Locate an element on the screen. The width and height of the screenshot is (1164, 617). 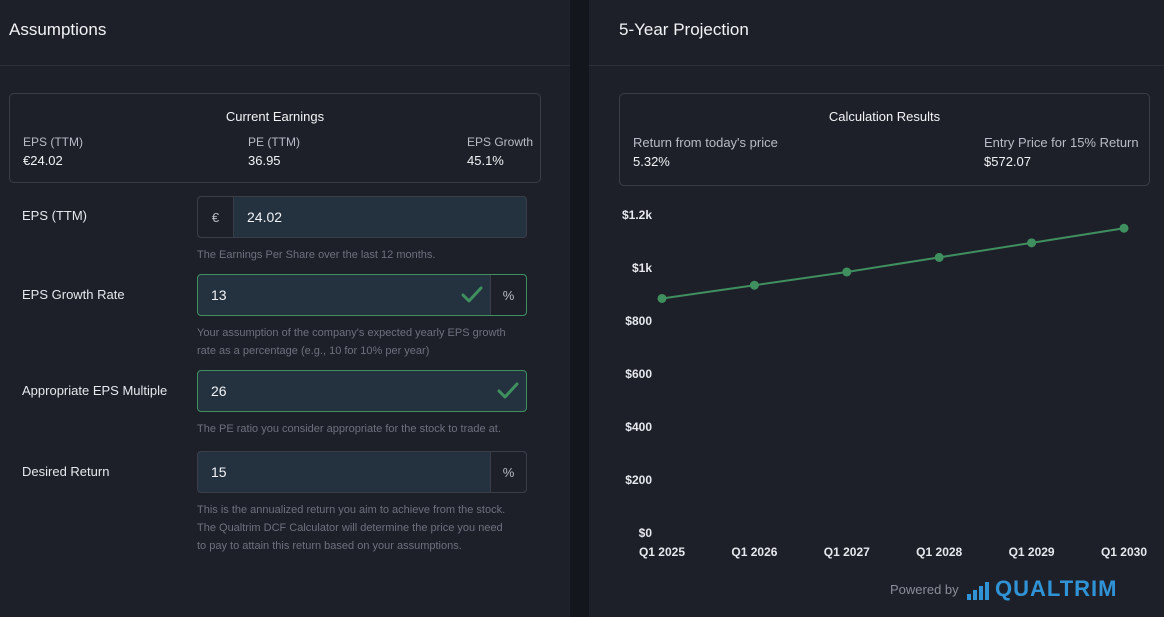
y-tick-label: $400 is located at coordinates (638, 427).